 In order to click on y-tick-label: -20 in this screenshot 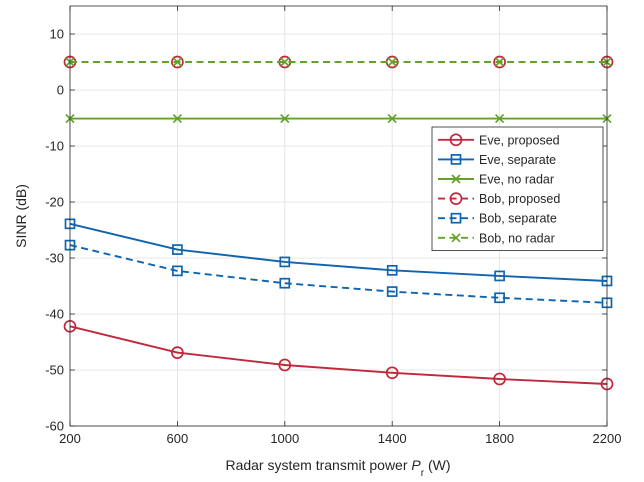, I will do `click(54, 202)`.